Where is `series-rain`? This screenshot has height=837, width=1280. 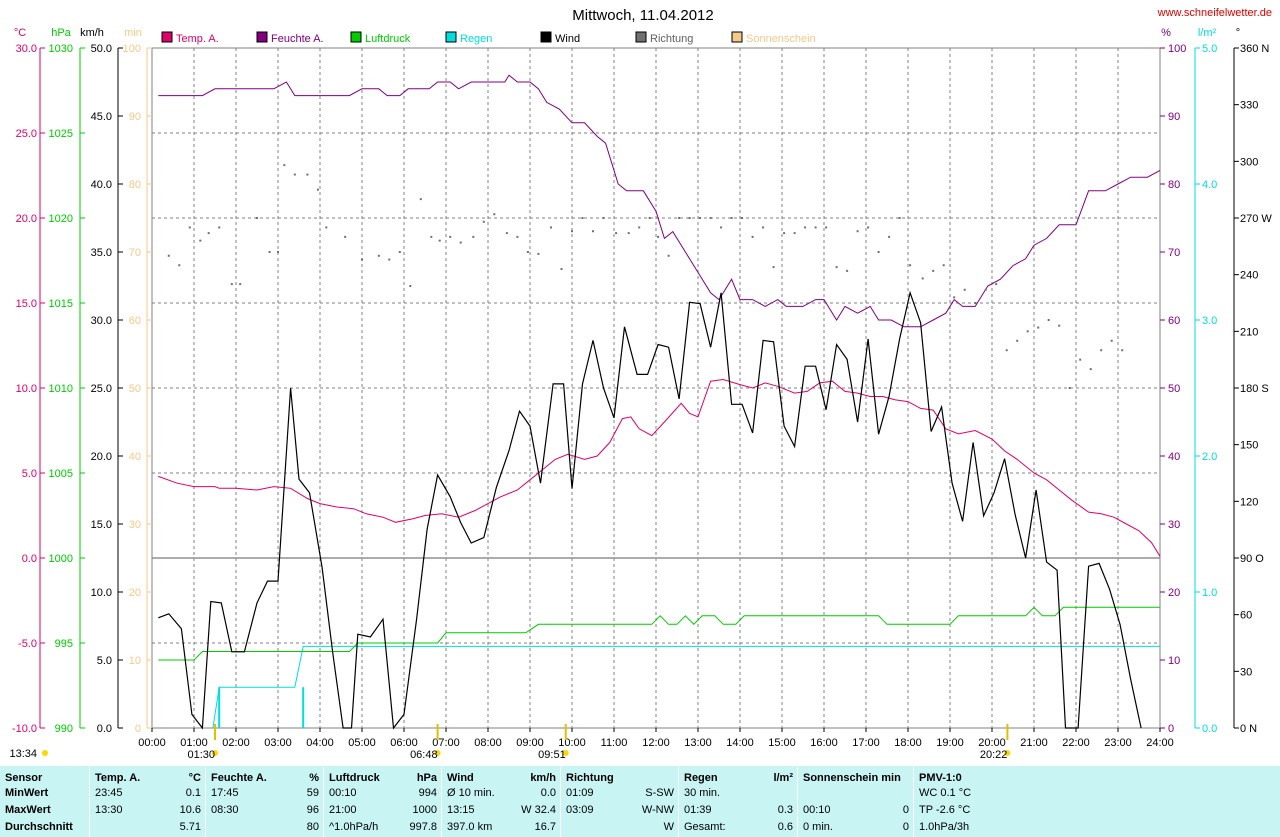
series-rain is located at coordinates (686, 687).